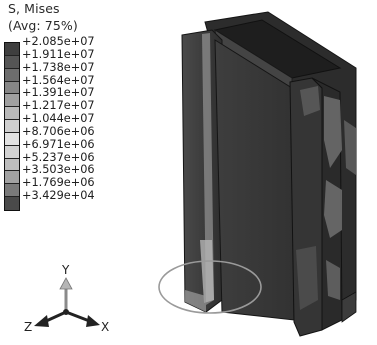 This screenshot has height=345, width=377. I want to click on legend-value: +1.391e+07, so click(58, 93).